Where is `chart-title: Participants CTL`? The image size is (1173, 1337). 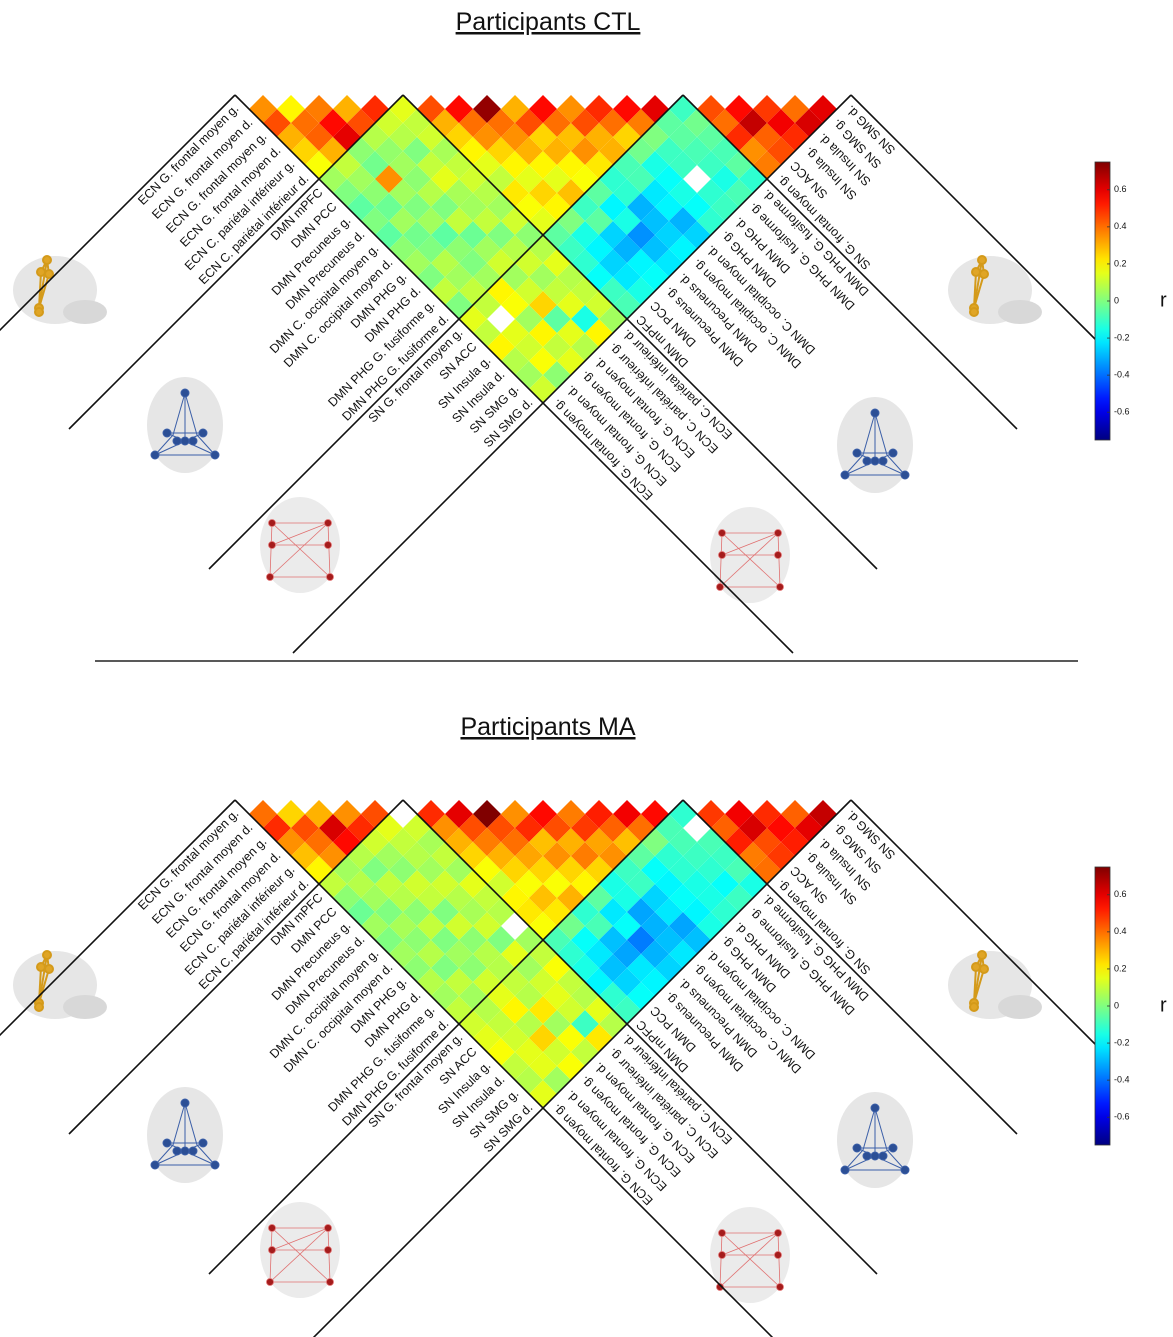 chart-title: Participants CTL is located at coordinates (548, 22).